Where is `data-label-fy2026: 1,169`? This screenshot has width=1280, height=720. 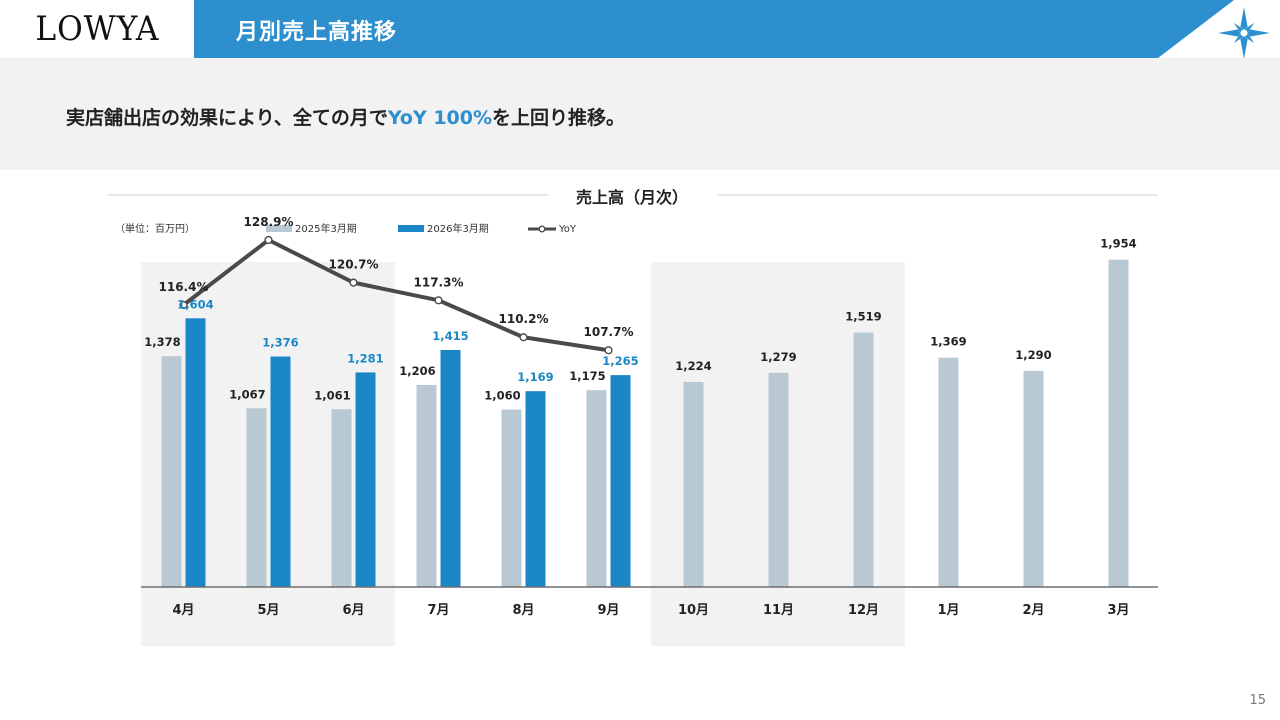 data-label-fy2026: 1,169 is located at coordinates (535, 377).